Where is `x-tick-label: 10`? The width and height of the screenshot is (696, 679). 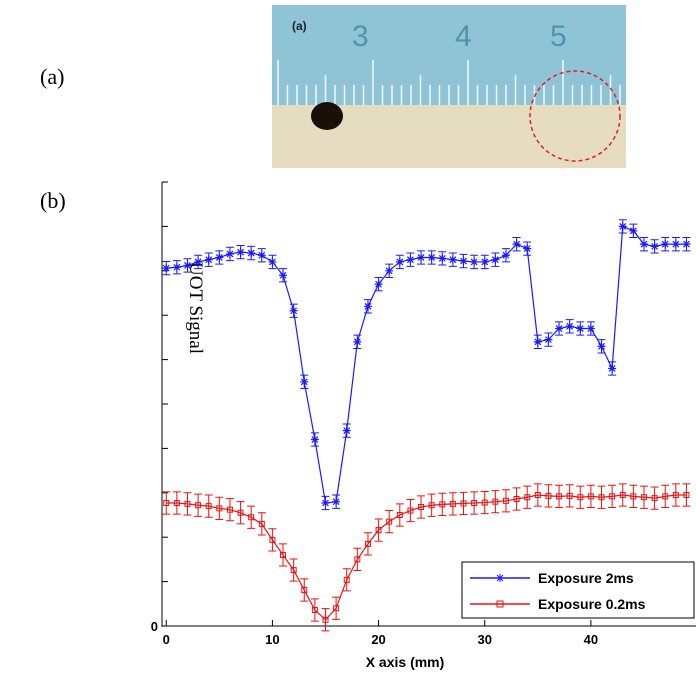 x-tick-label: 10 is located at coordinates (272, 639).